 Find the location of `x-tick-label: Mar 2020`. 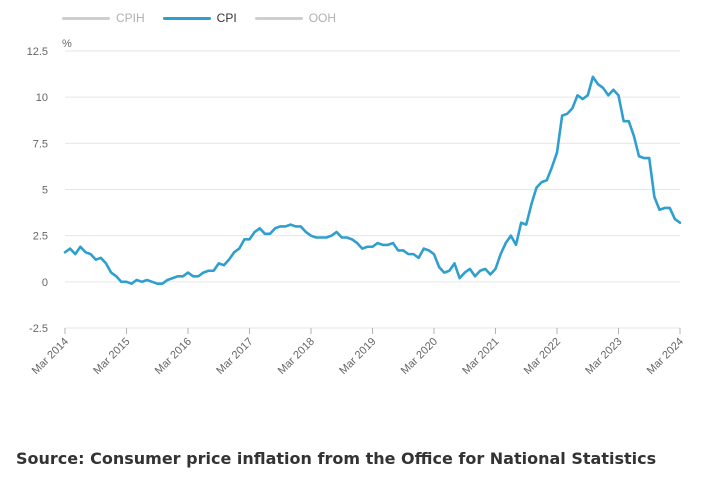

x-tick-label: Mar 2020 is located at coordinates (419, 356).